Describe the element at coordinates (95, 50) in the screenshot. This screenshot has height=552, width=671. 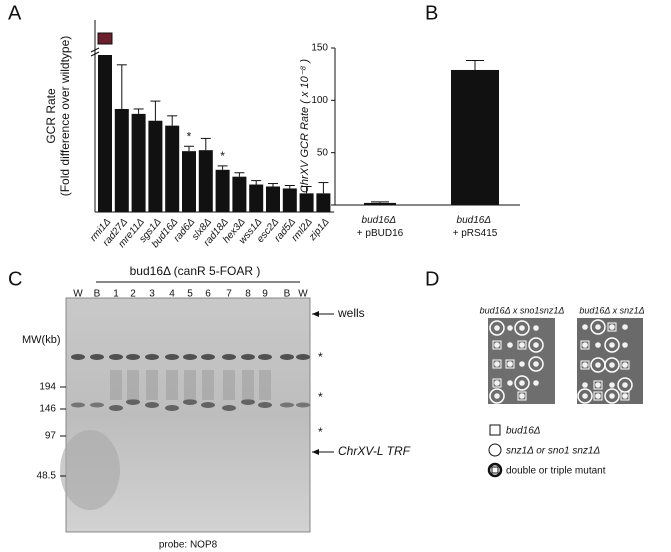
I see `axis-break` at that location.